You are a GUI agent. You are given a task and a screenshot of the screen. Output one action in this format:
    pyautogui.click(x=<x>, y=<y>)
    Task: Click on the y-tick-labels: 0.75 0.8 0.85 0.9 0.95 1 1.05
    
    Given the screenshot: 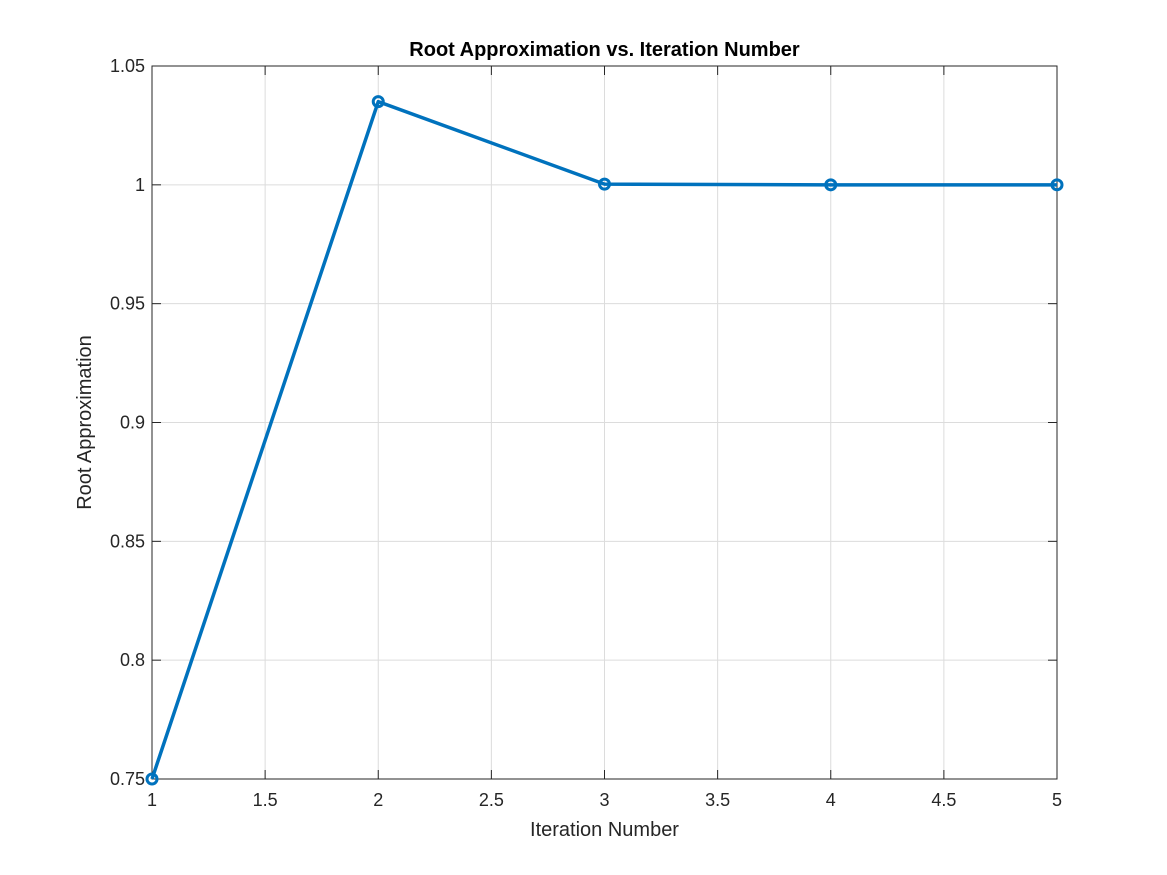 What is the action you would take?
    pyautogui.click(x=127, y=422)
    